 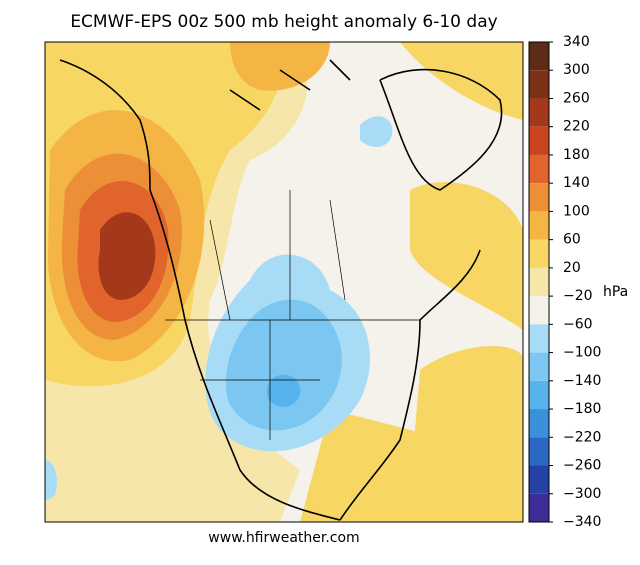 What do you see at coordinates (576, 155) in the screenshot?
I see `colorbar-tick-label: 180` at bounding box center [576, 155].